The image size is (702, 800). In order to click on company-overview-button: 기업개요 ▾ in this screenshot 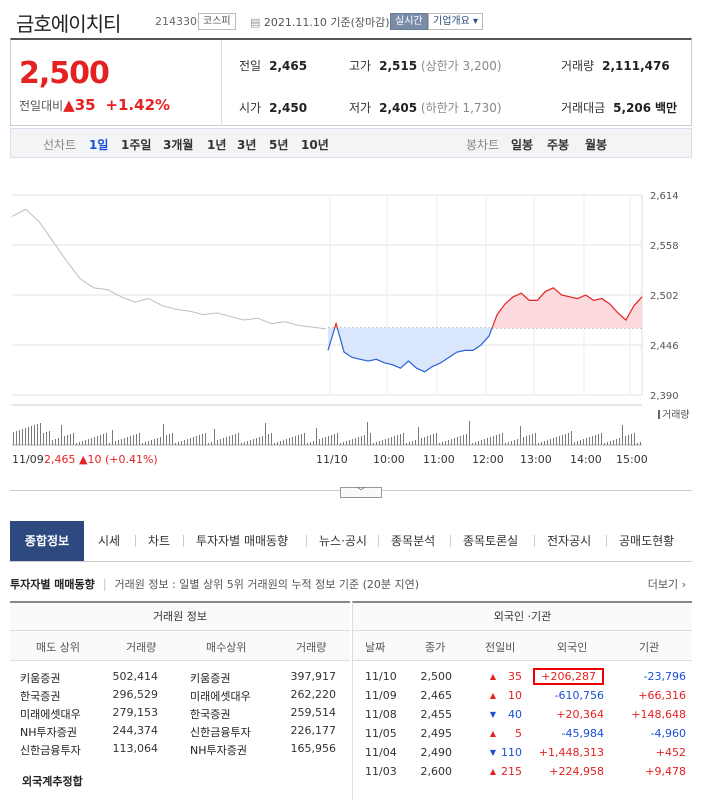, I will do `click(455, 21)`.